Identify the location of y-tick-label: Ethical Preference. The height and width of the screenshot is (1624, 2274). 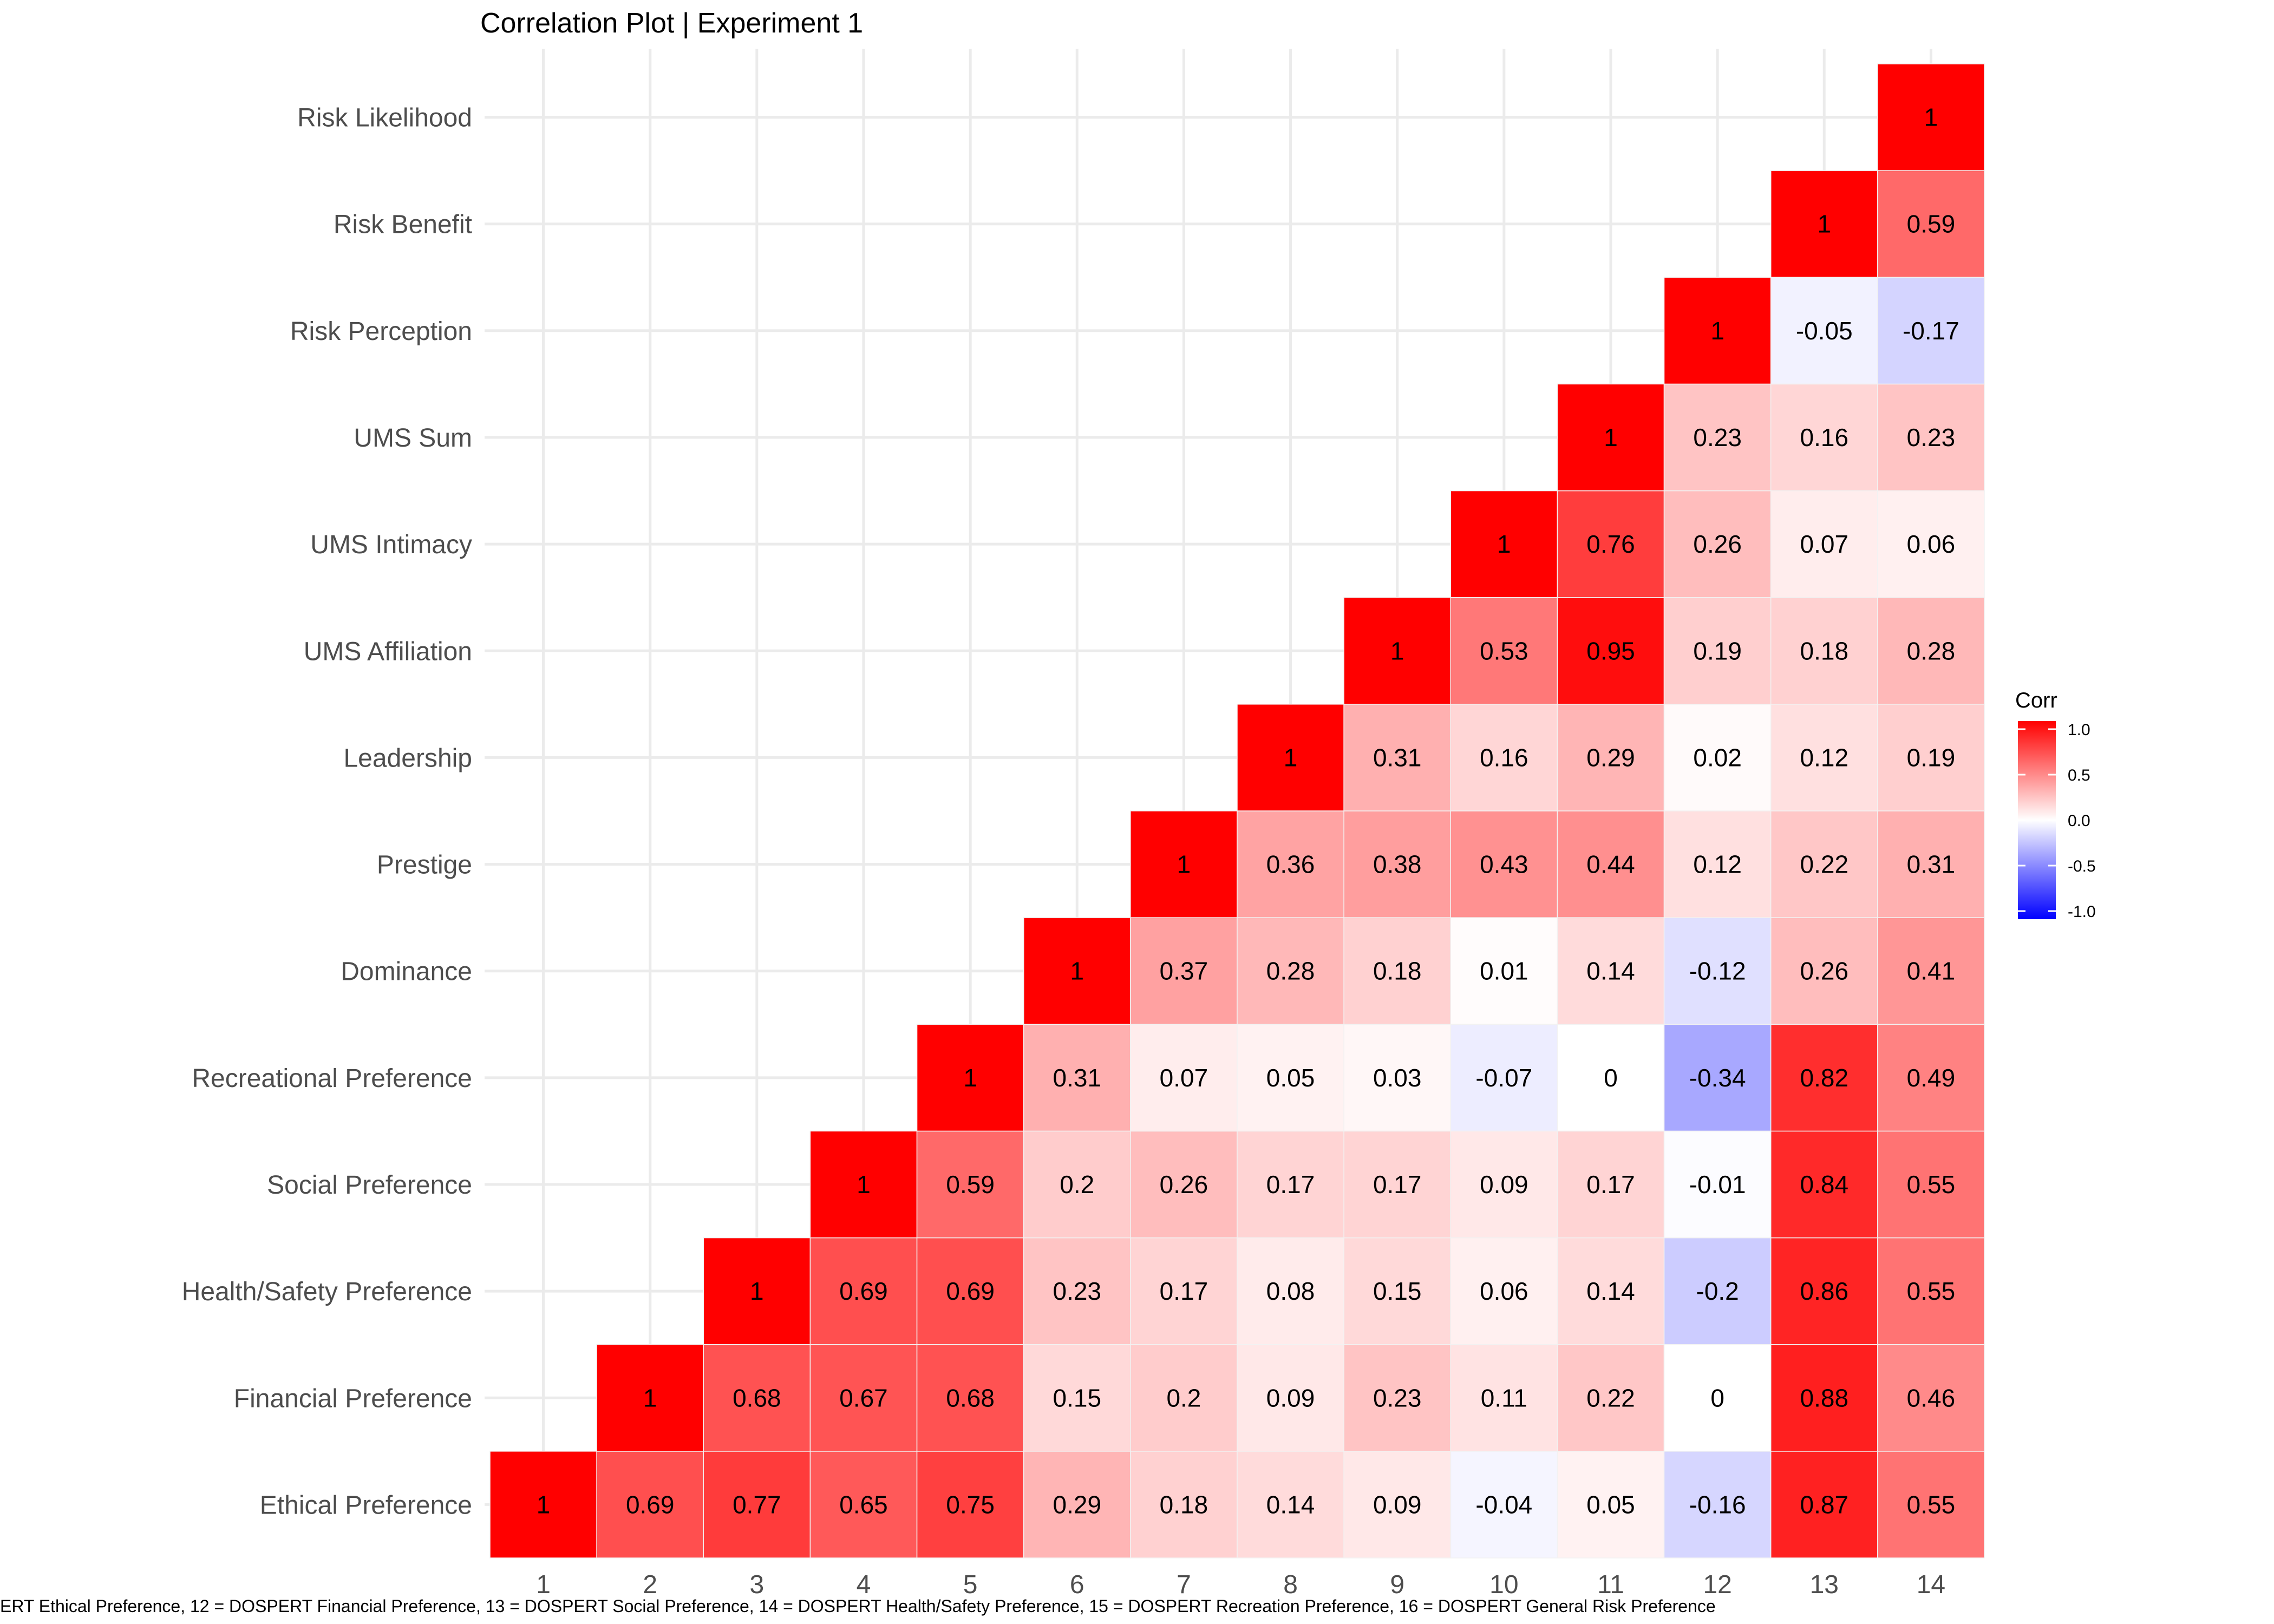
(366, 1506).